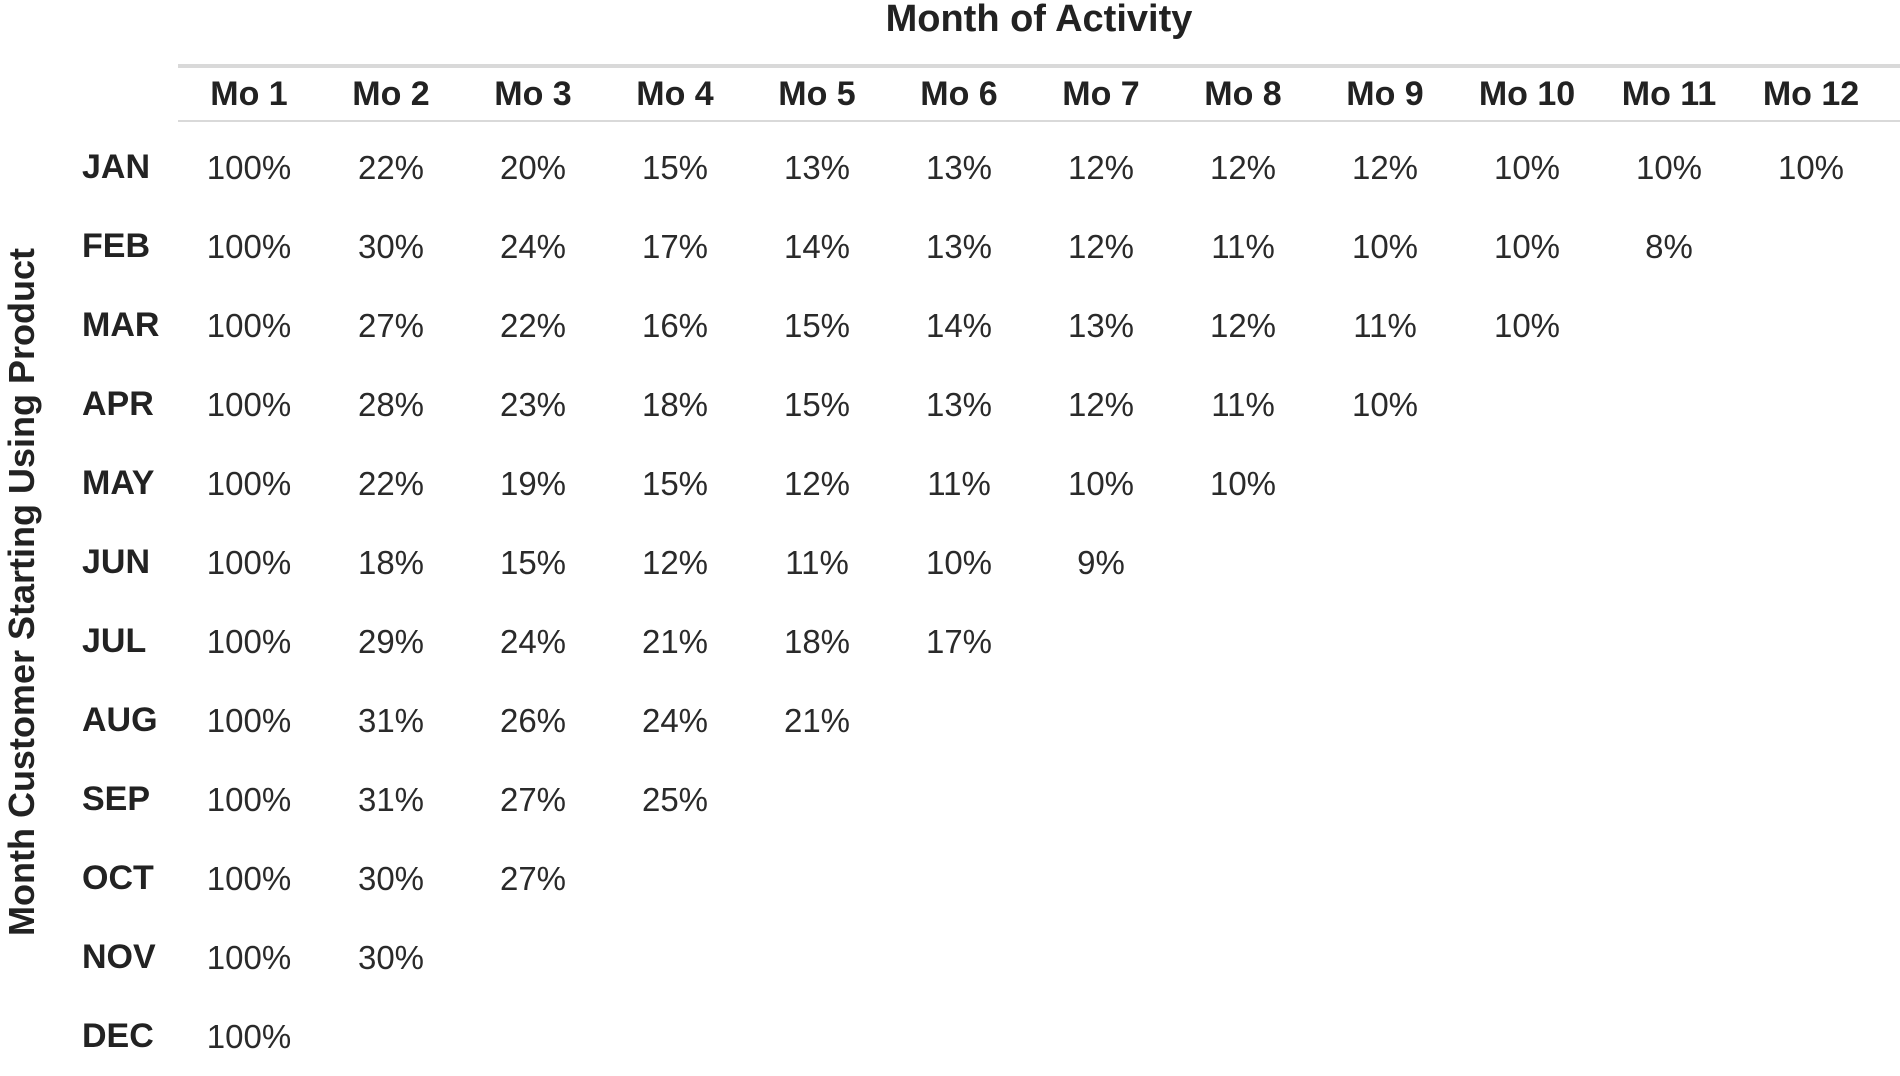 This screenshot has width=1900, height=1076. I want to click on cell-jun-mo7: 9%, so click(1101, 562).